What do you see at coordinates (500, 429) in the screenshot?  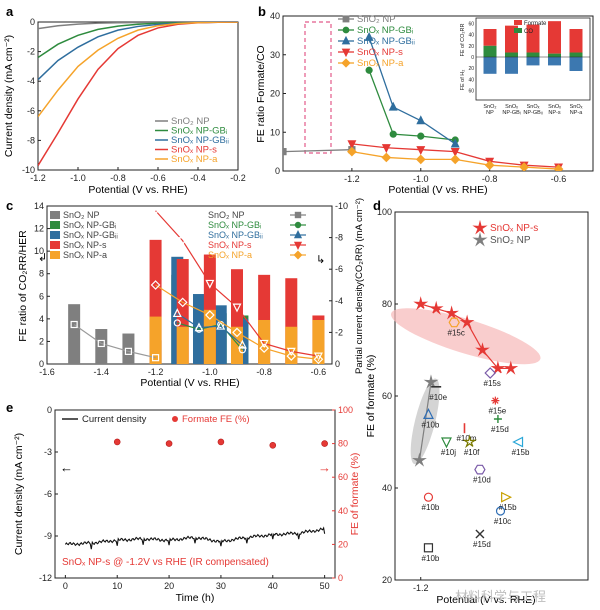 I see `panel-d-literature-label: #15d` at bounding box center [500, 429].